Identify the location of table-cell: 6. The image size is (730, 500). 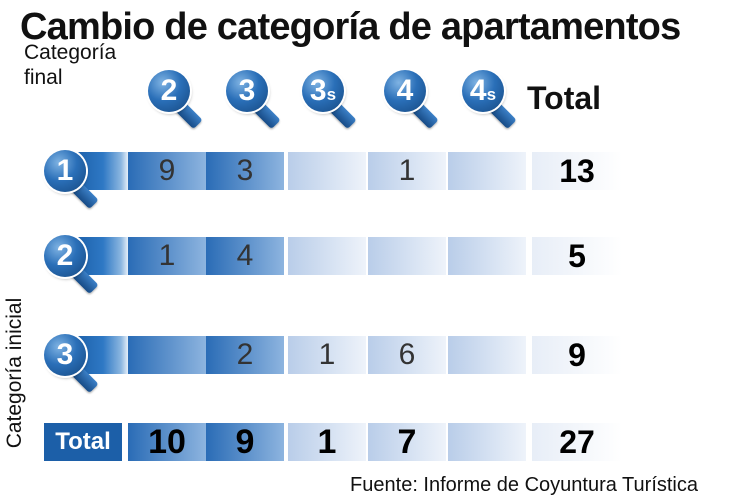
(407, 355).